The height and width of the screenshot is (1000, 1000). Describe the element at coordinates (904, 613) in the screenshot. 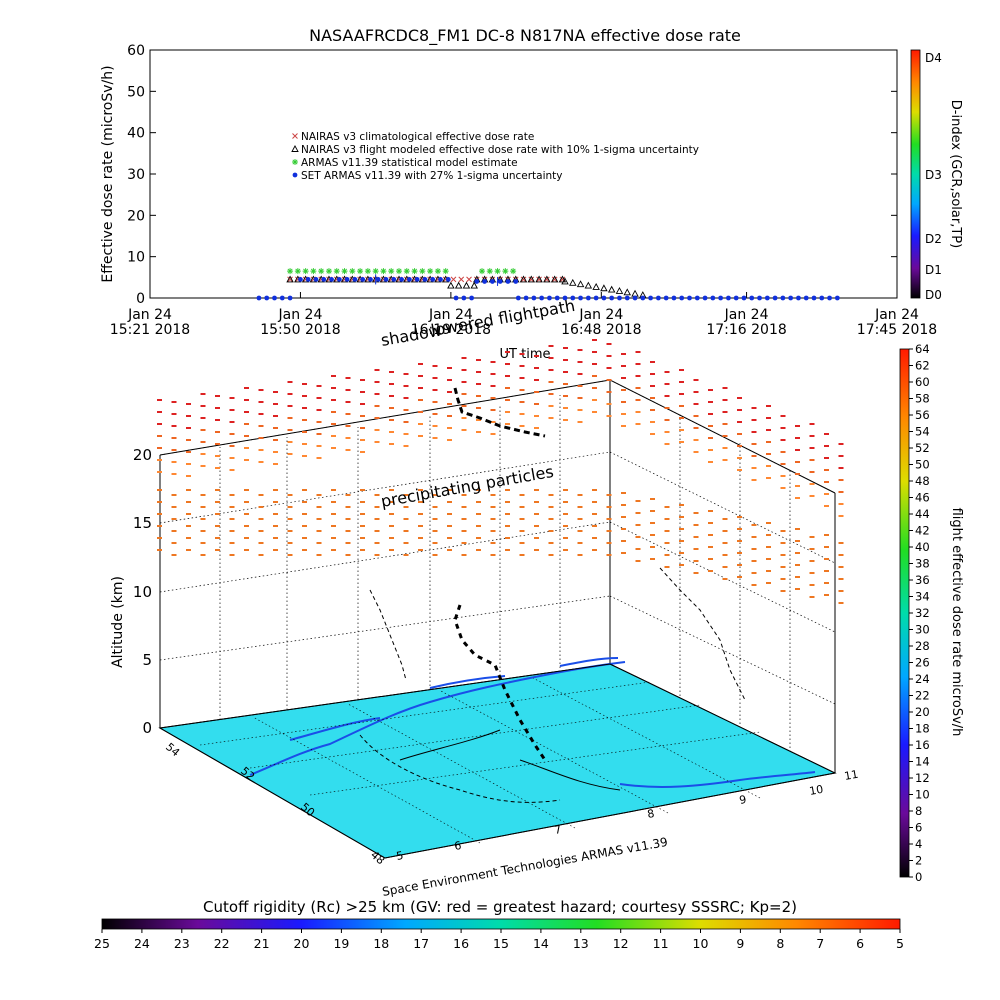

I see `dose-colorbar` at that location.